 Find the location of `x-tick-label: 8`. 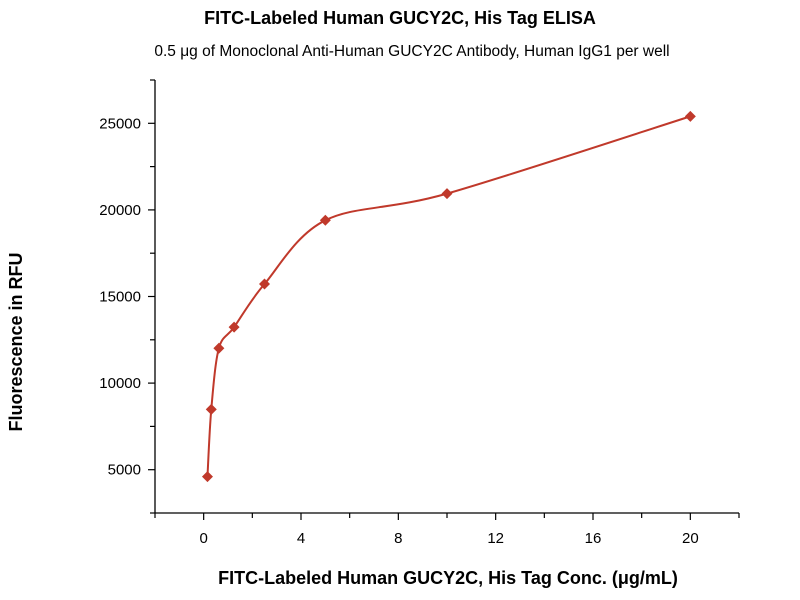

x-tick-label: 8 is located at coordinates (398, 538).